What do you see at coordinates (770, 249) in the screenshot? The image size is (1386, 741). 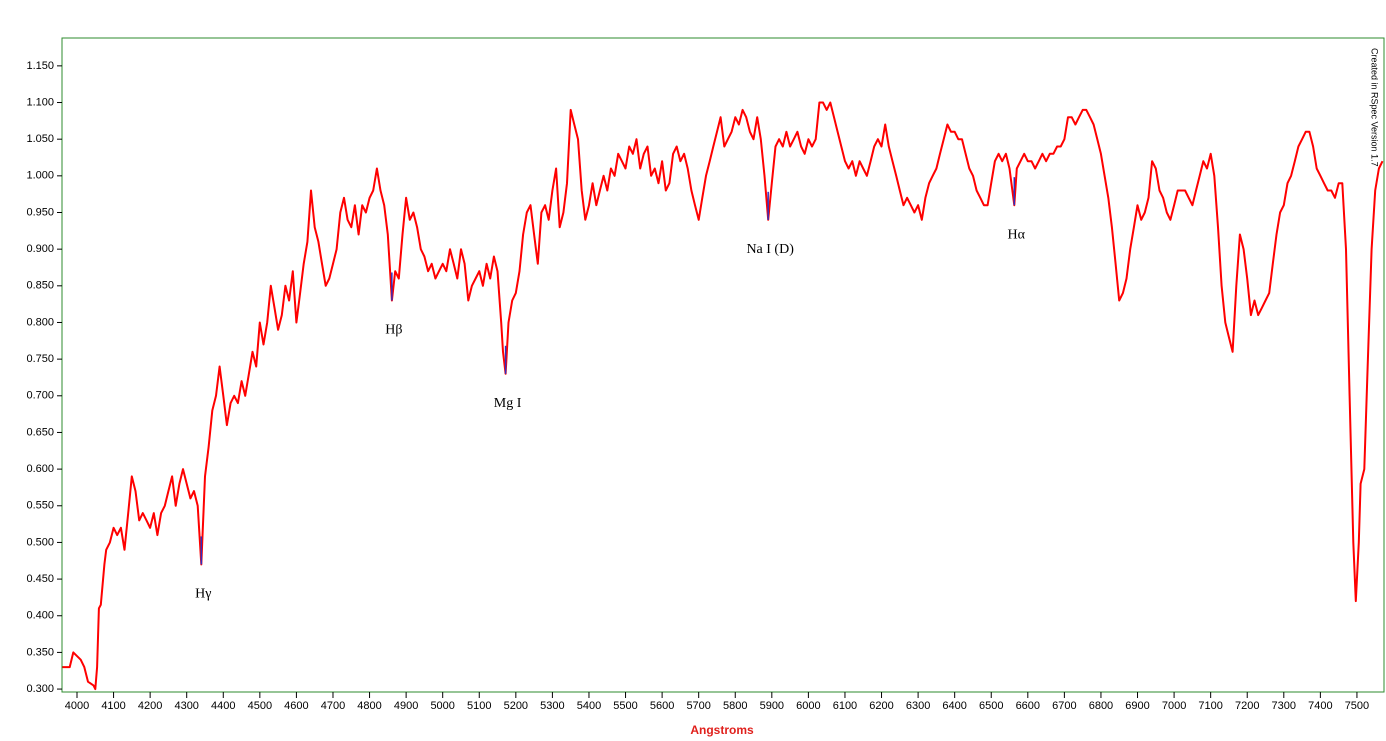 I see `annotation-label: Na I (D)` at bounding box center [770, 249].